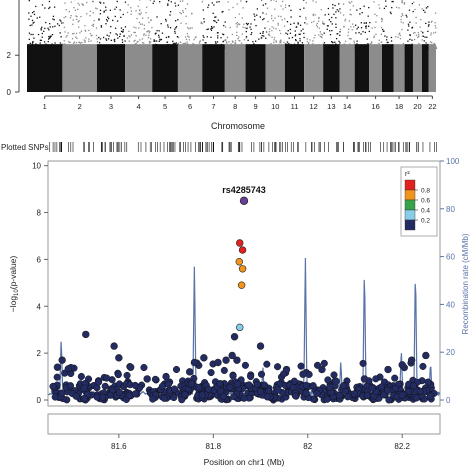 The height and width of the screenshot is (474, 474). I want to click on manhattan-x-tick-label: 6, so click(190, 106).